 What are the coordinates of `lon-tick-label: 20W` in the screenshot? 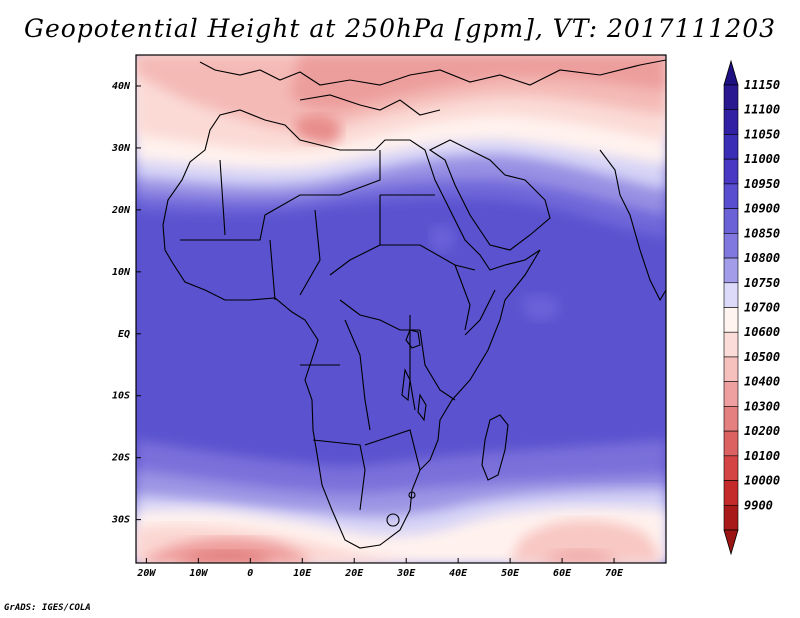 It's located at (146, 573).